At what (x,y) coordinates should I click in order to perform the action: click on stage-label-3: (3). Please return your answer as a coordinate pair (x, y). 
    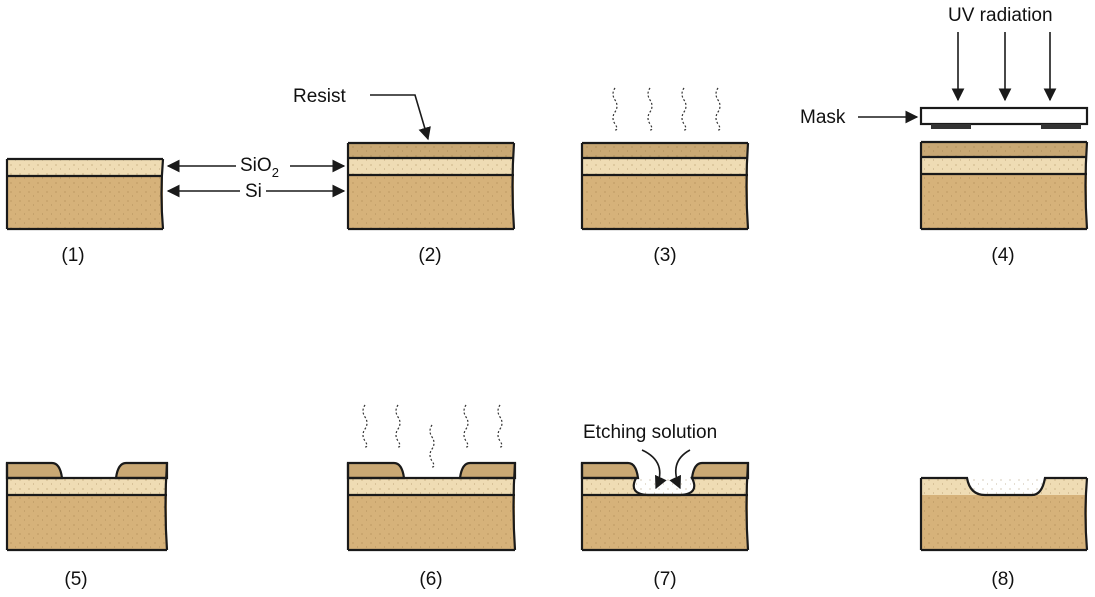
    Looking at the image, I should click on (664, 255).